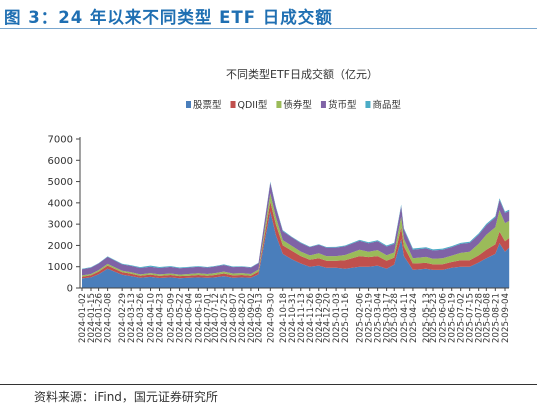 The height and width of the screenshot is (410, 537). I want to click on y-tick-label: 6000, so click(60, 161).